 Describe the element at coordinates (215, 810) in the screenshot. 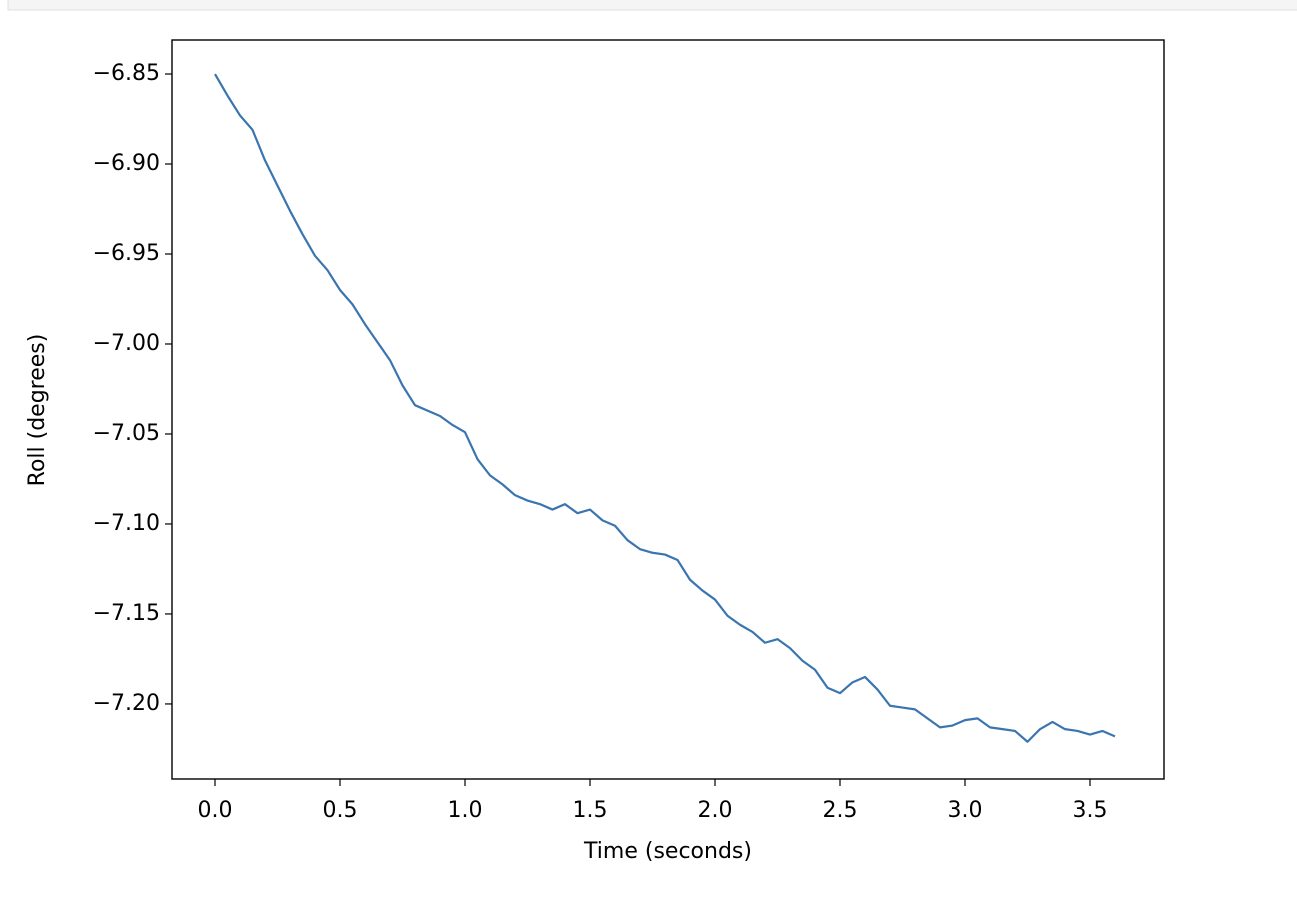

I see `x-tick-label: 0.0` at that location.